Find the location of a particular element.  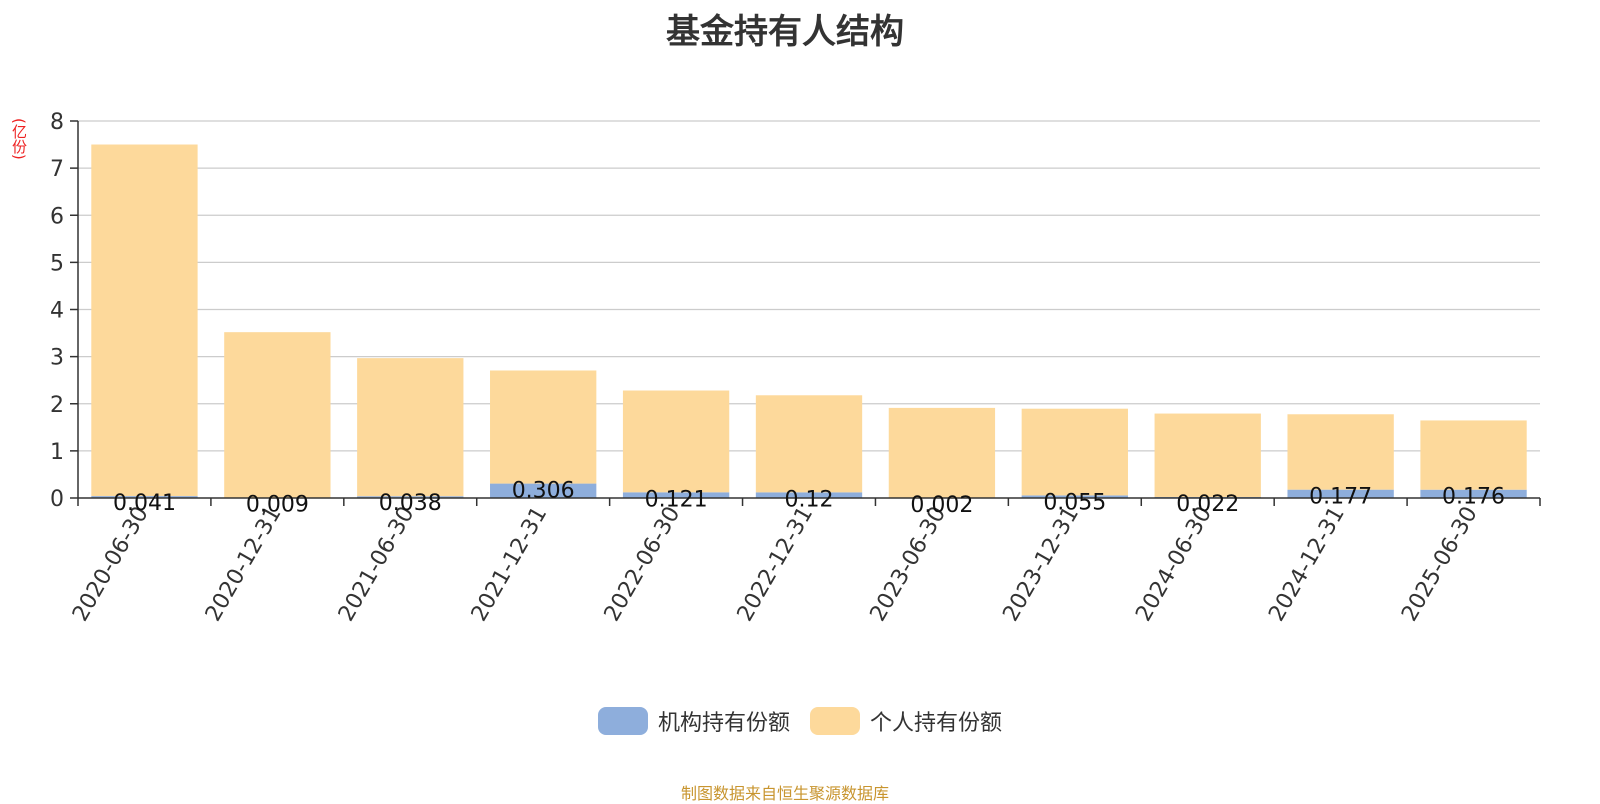

data-label-institutional: 0.038 is located at coordinates (410, 503).